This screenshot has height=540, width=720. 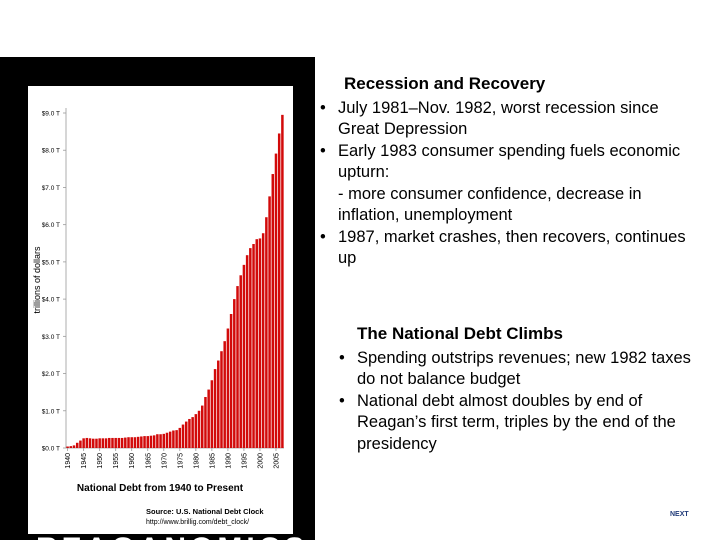 I want to click on section-heading: The National Debt Climbs, so click(x=460, y=333).